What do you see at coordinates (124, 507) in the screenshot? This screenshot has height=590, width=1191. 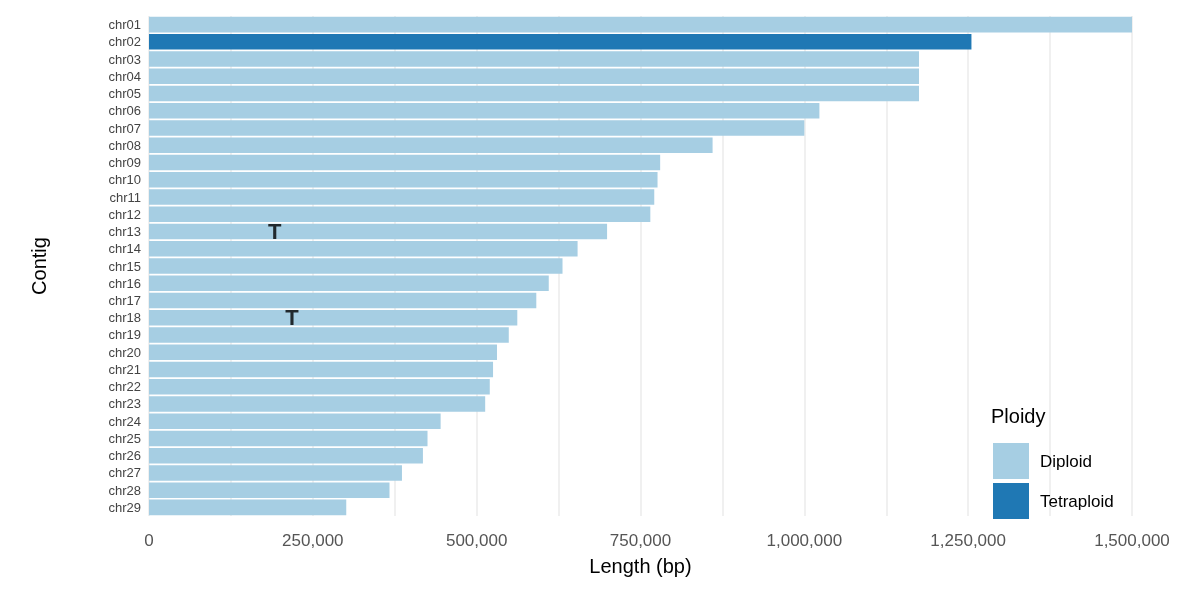 I see `y-tick-label: chr29` at bounding box center [124, 507].